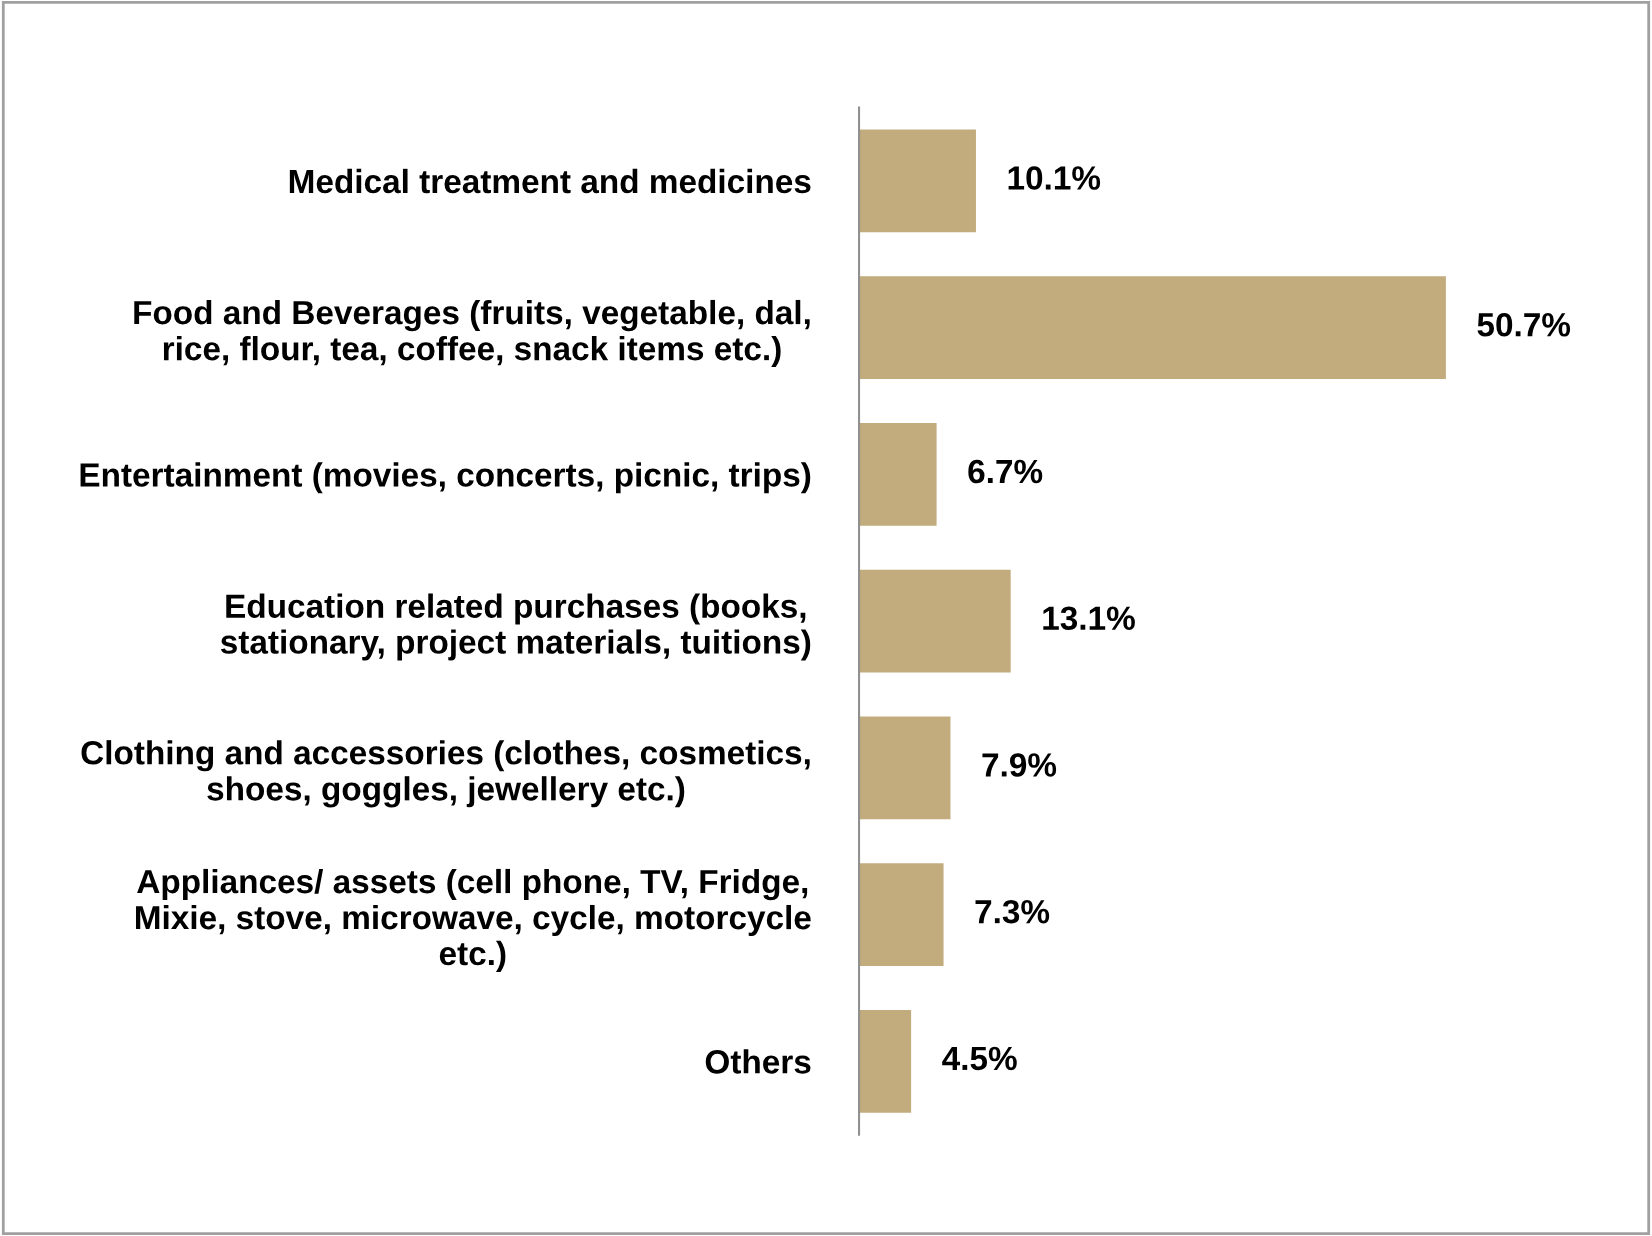 The height and width of the screenshot is (1236, 1652). What do you see at coordinates (472, 333) in the screenshot?
I see `y-tick-label: Food and Beverages (fruits, vegetable, dal, rice, flour, tea, coffee, snack items etc.)` at bounding box center [472, 333].